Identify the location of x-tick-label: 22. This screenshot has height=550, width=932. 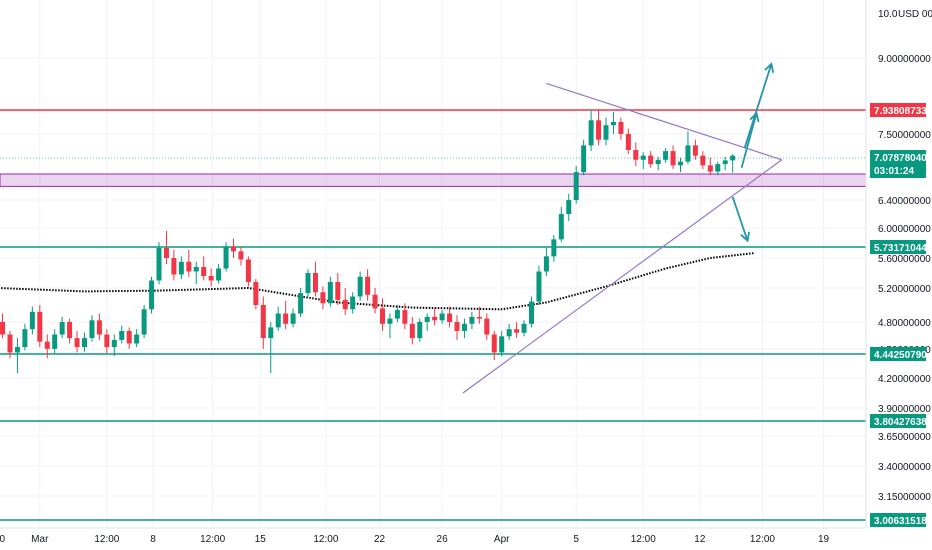
(380, 539).